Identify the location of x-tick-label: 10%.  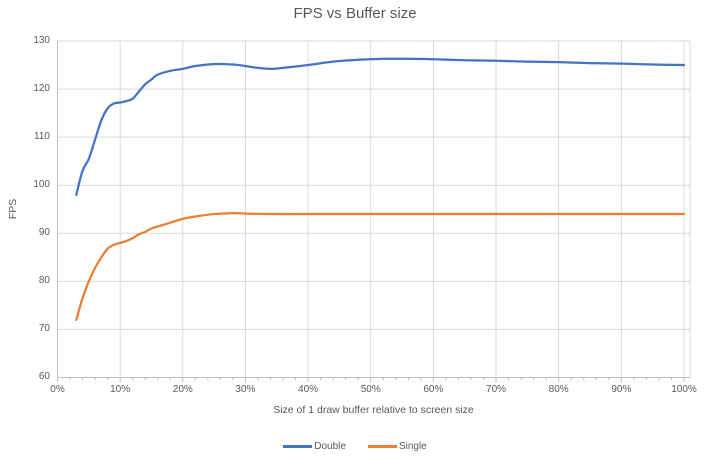
(120, 389).